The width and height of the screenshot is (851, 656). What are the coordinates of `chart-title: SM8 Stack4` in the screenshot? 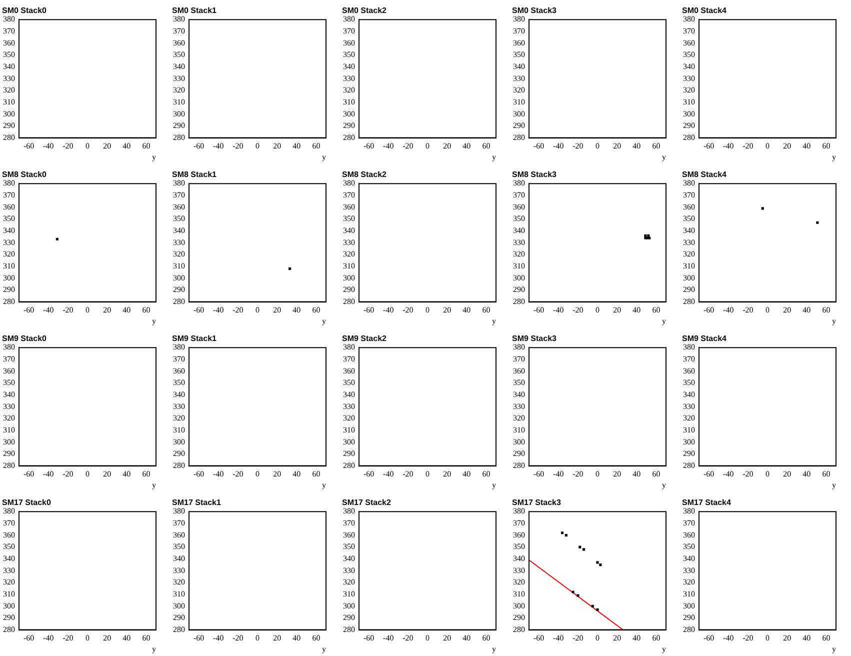 It's located at (705, 175).